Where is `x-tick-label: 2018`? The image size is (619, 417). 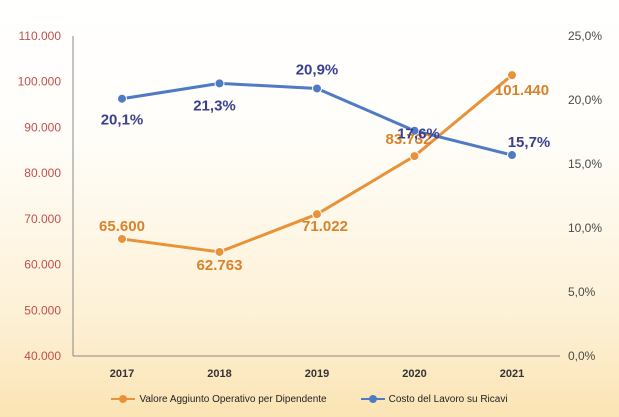
x-tick-label: 2018 is located at coordinates (219, 374).